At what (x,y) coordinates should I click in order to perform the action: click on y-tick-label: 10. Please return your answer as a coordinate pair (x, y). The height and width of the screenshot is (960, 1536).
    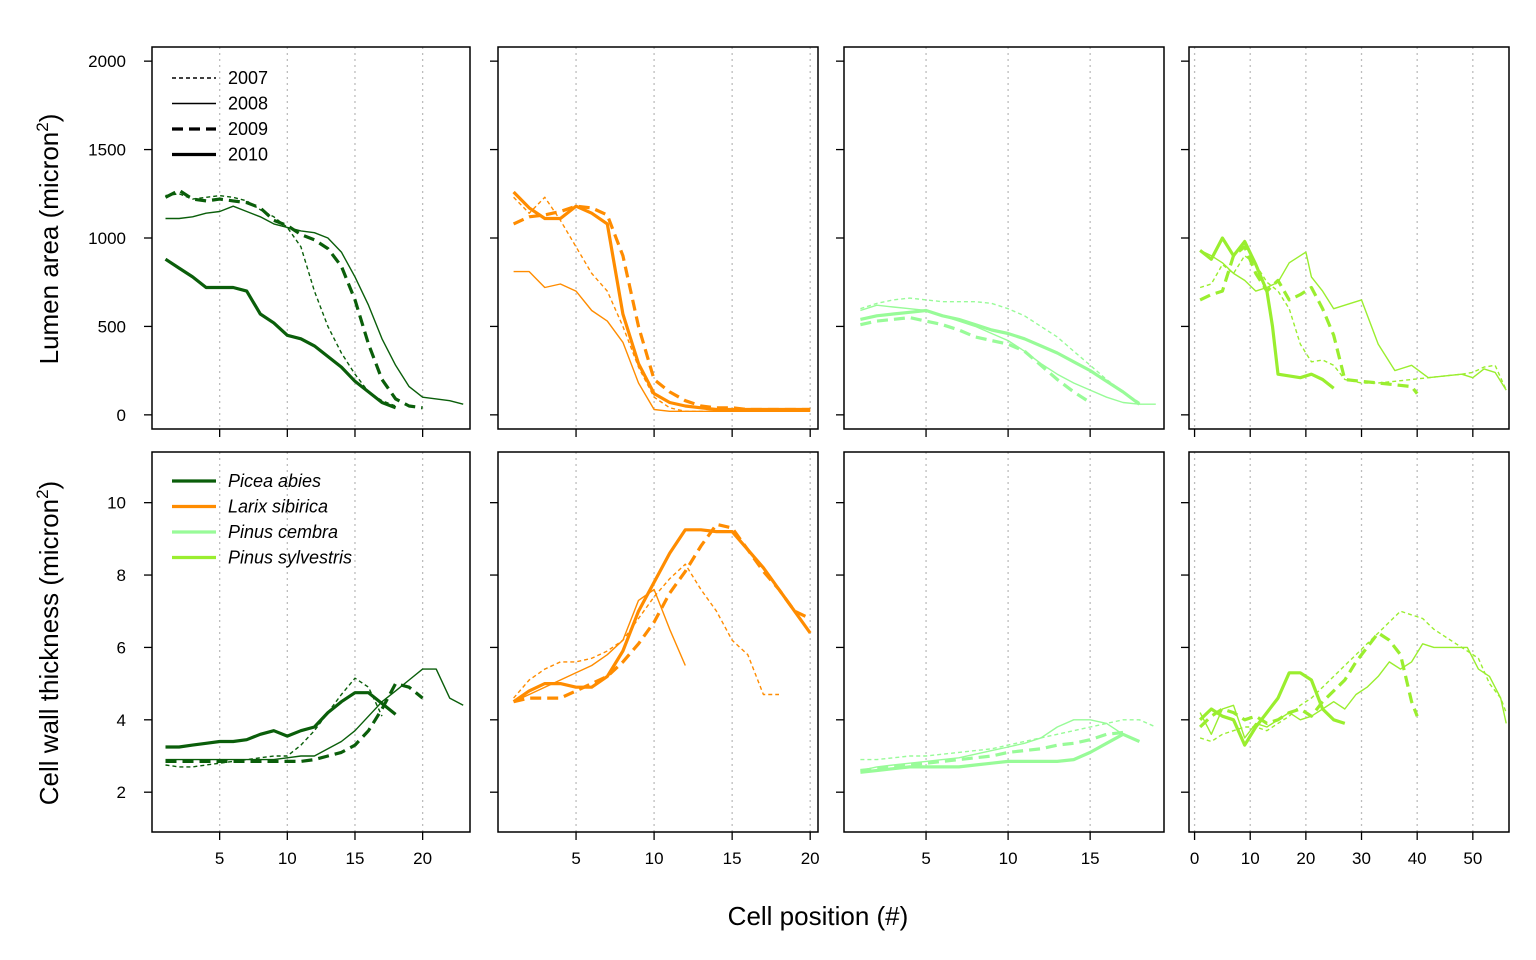
    Looking at the image, I should click on (116, 503).